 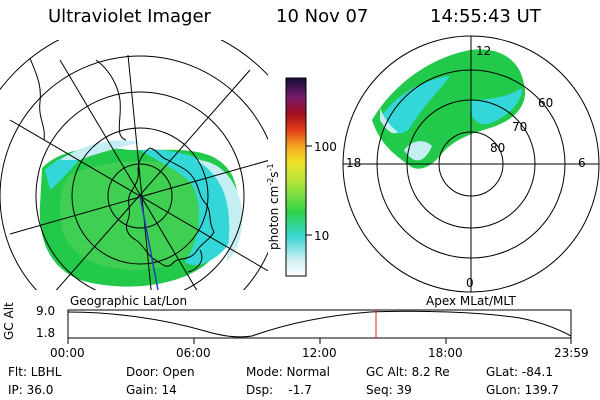 What do you see at coordinates (31, 390) in the screenshot?
I see `info-ip: IP: 36.0` at bounding box center [31, 390].